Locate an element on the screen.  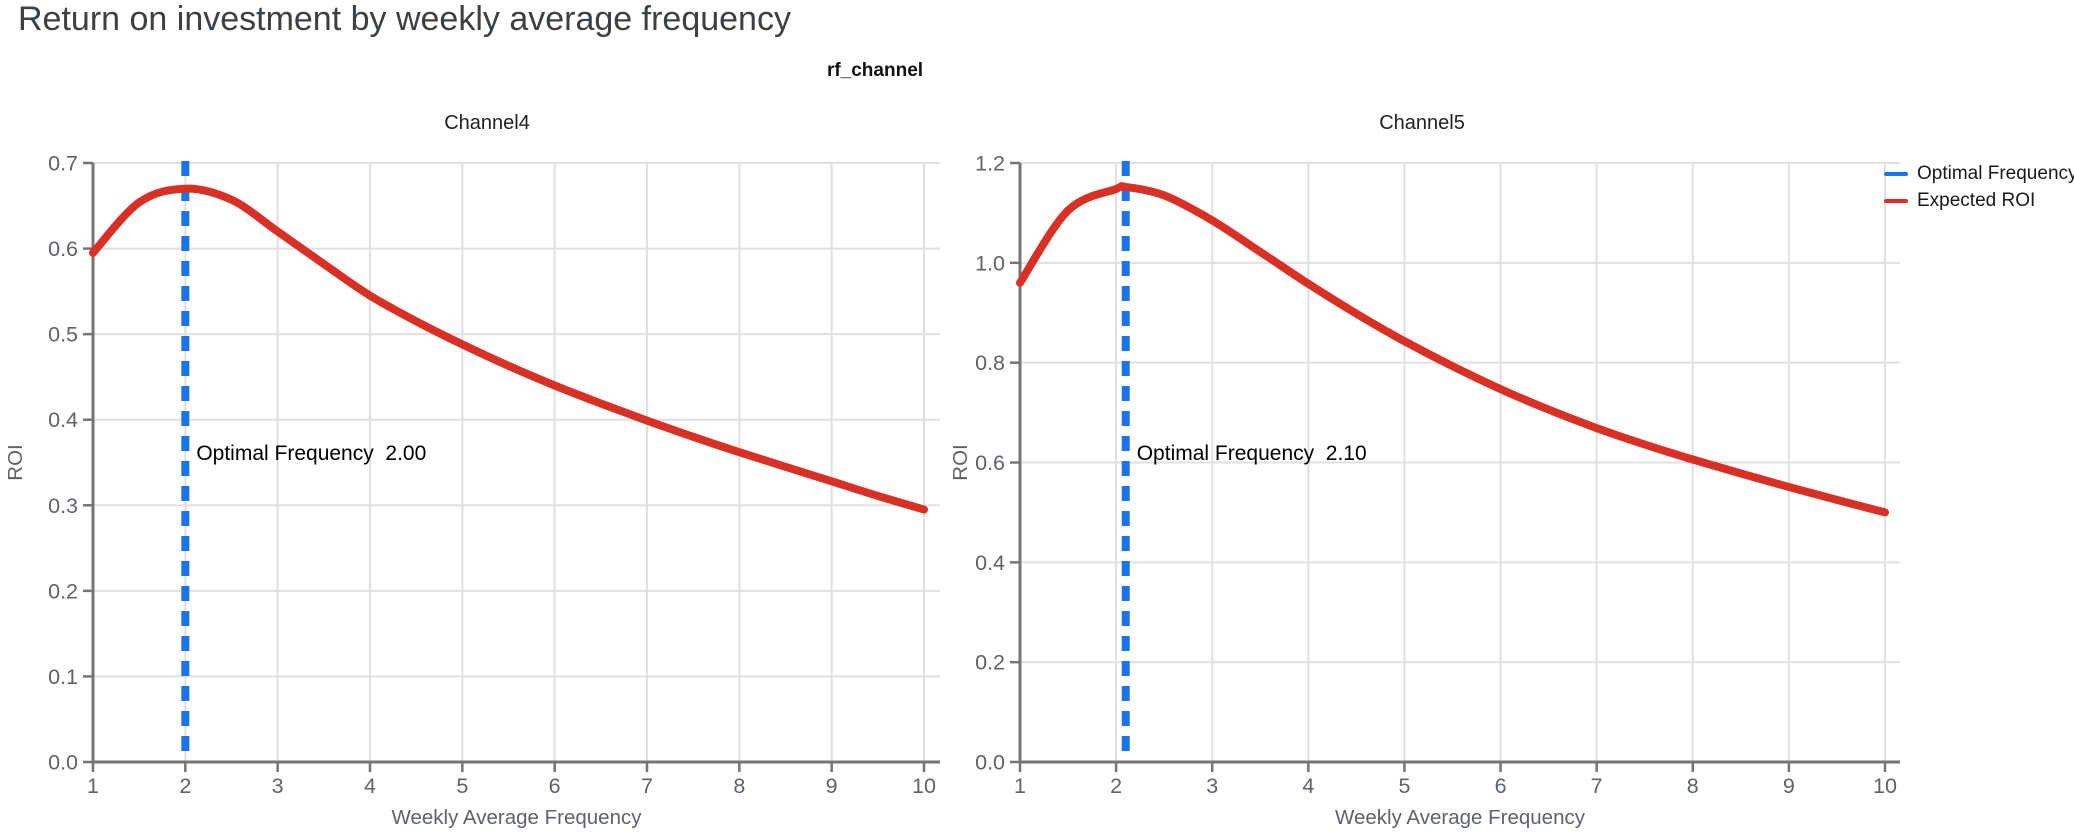
legend-label: Optimal Frequency is located at coordinates (1995, 173).